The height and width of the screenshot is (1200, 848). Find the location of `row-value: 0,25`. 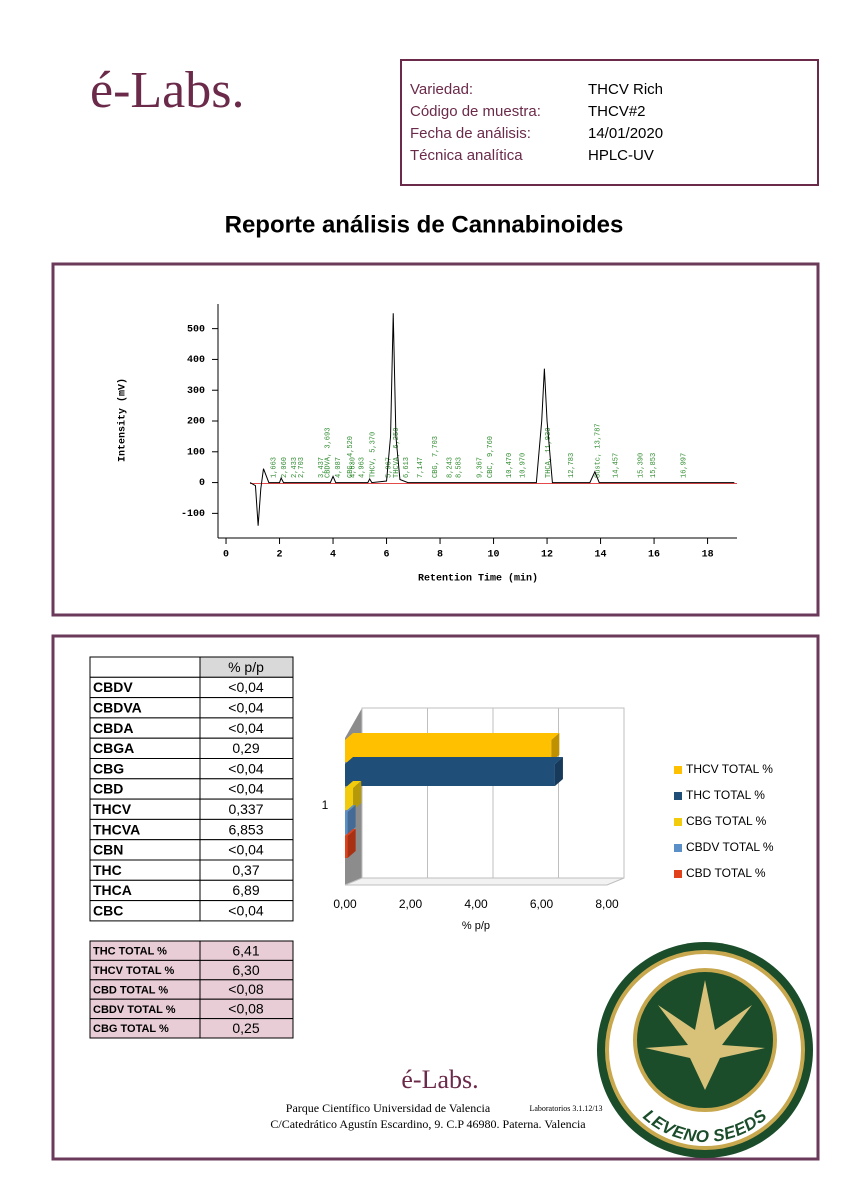

row-value: 0,25 is located at coordinates (245, 1028).